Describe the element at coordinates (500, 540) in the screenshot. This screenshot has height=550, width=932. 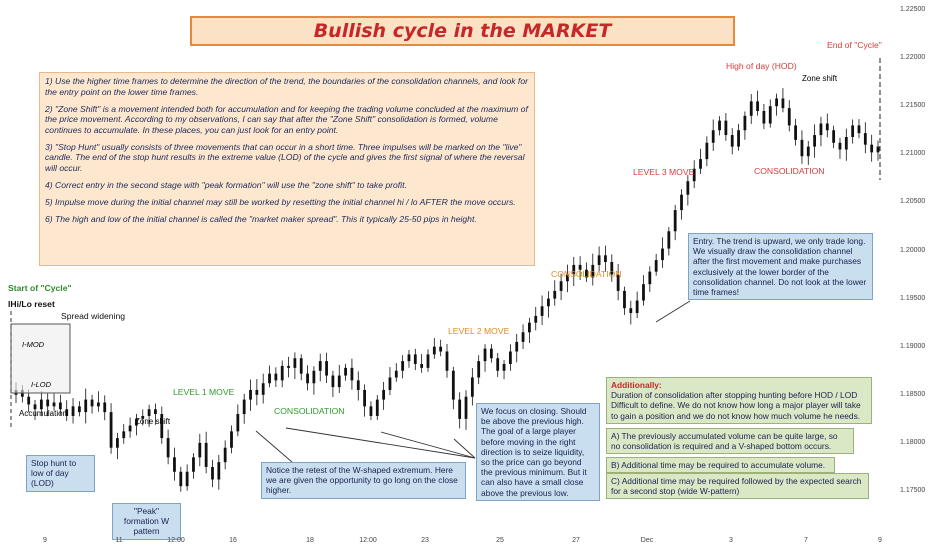
I see `x-tick-label: 25` at that location.